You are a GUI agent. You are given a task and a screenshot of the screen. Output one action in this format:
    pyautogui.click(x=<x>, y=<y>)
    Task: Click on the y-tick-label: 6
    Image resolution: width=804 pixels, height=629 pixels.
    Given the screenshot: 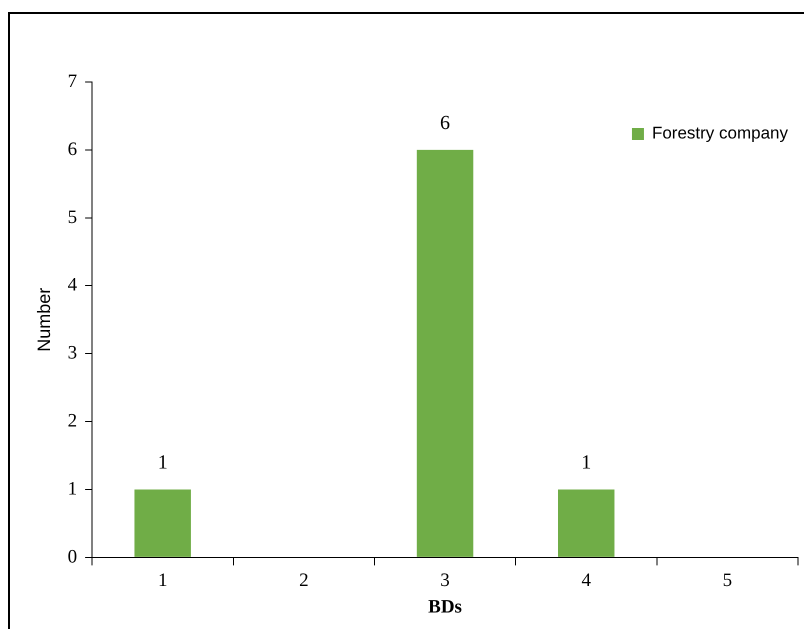 What is the action you would take?
    pyautogui.click(x=73, y=149)
    